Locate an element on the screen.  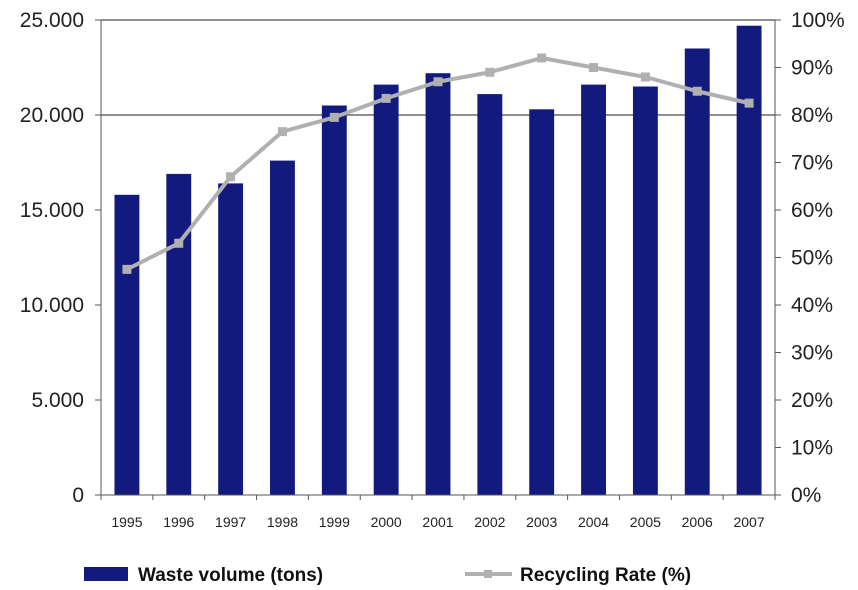
bar-1999 is located at coordinates (334, 300).